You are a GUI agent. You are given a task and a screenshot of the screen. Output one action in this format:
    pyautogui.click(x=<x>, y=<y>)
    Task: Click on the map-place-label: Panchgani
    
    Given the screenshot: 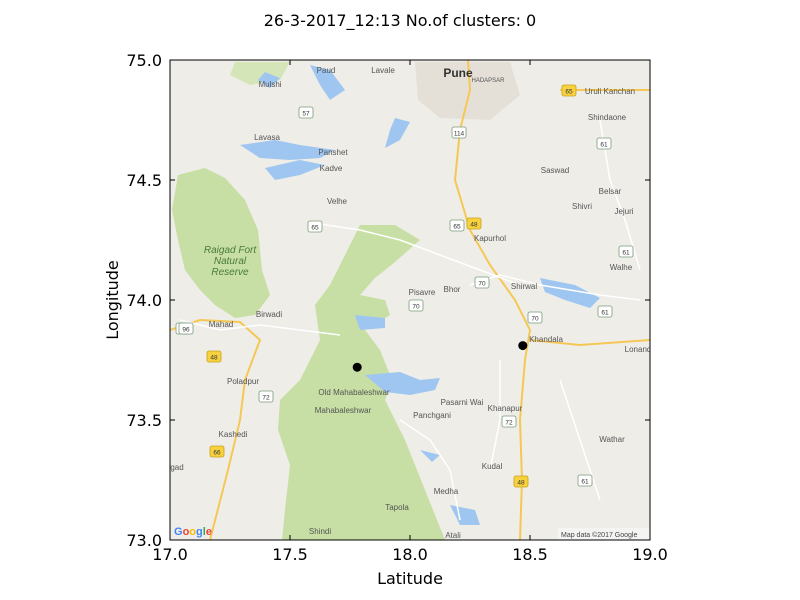 What is the action you would take?
    pyautogui.click(x=432, y=415)
    